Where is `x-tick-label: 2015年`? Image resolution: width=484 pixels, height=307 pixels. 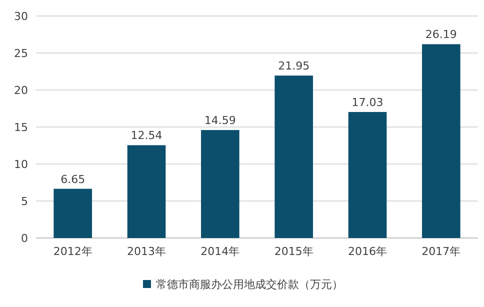
x-tick-label: 2015年 is located at coordinates (294, 251).